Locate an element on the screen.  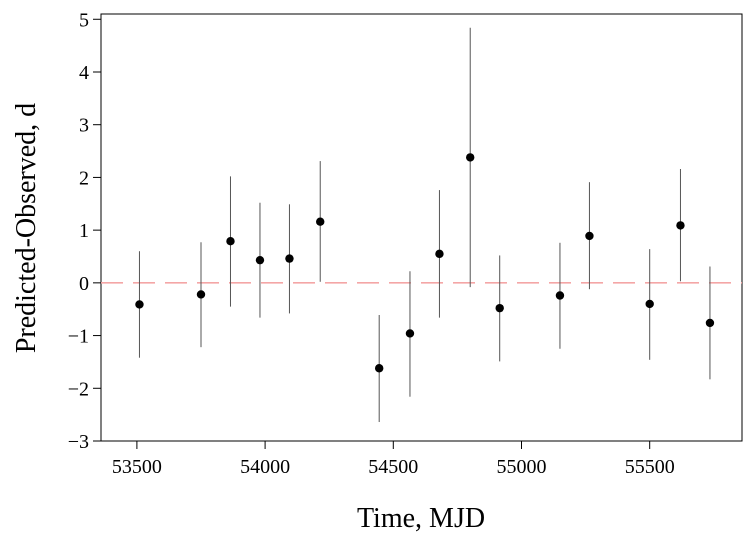
y-tick-label: −1 is located at coordinates (78, 337).